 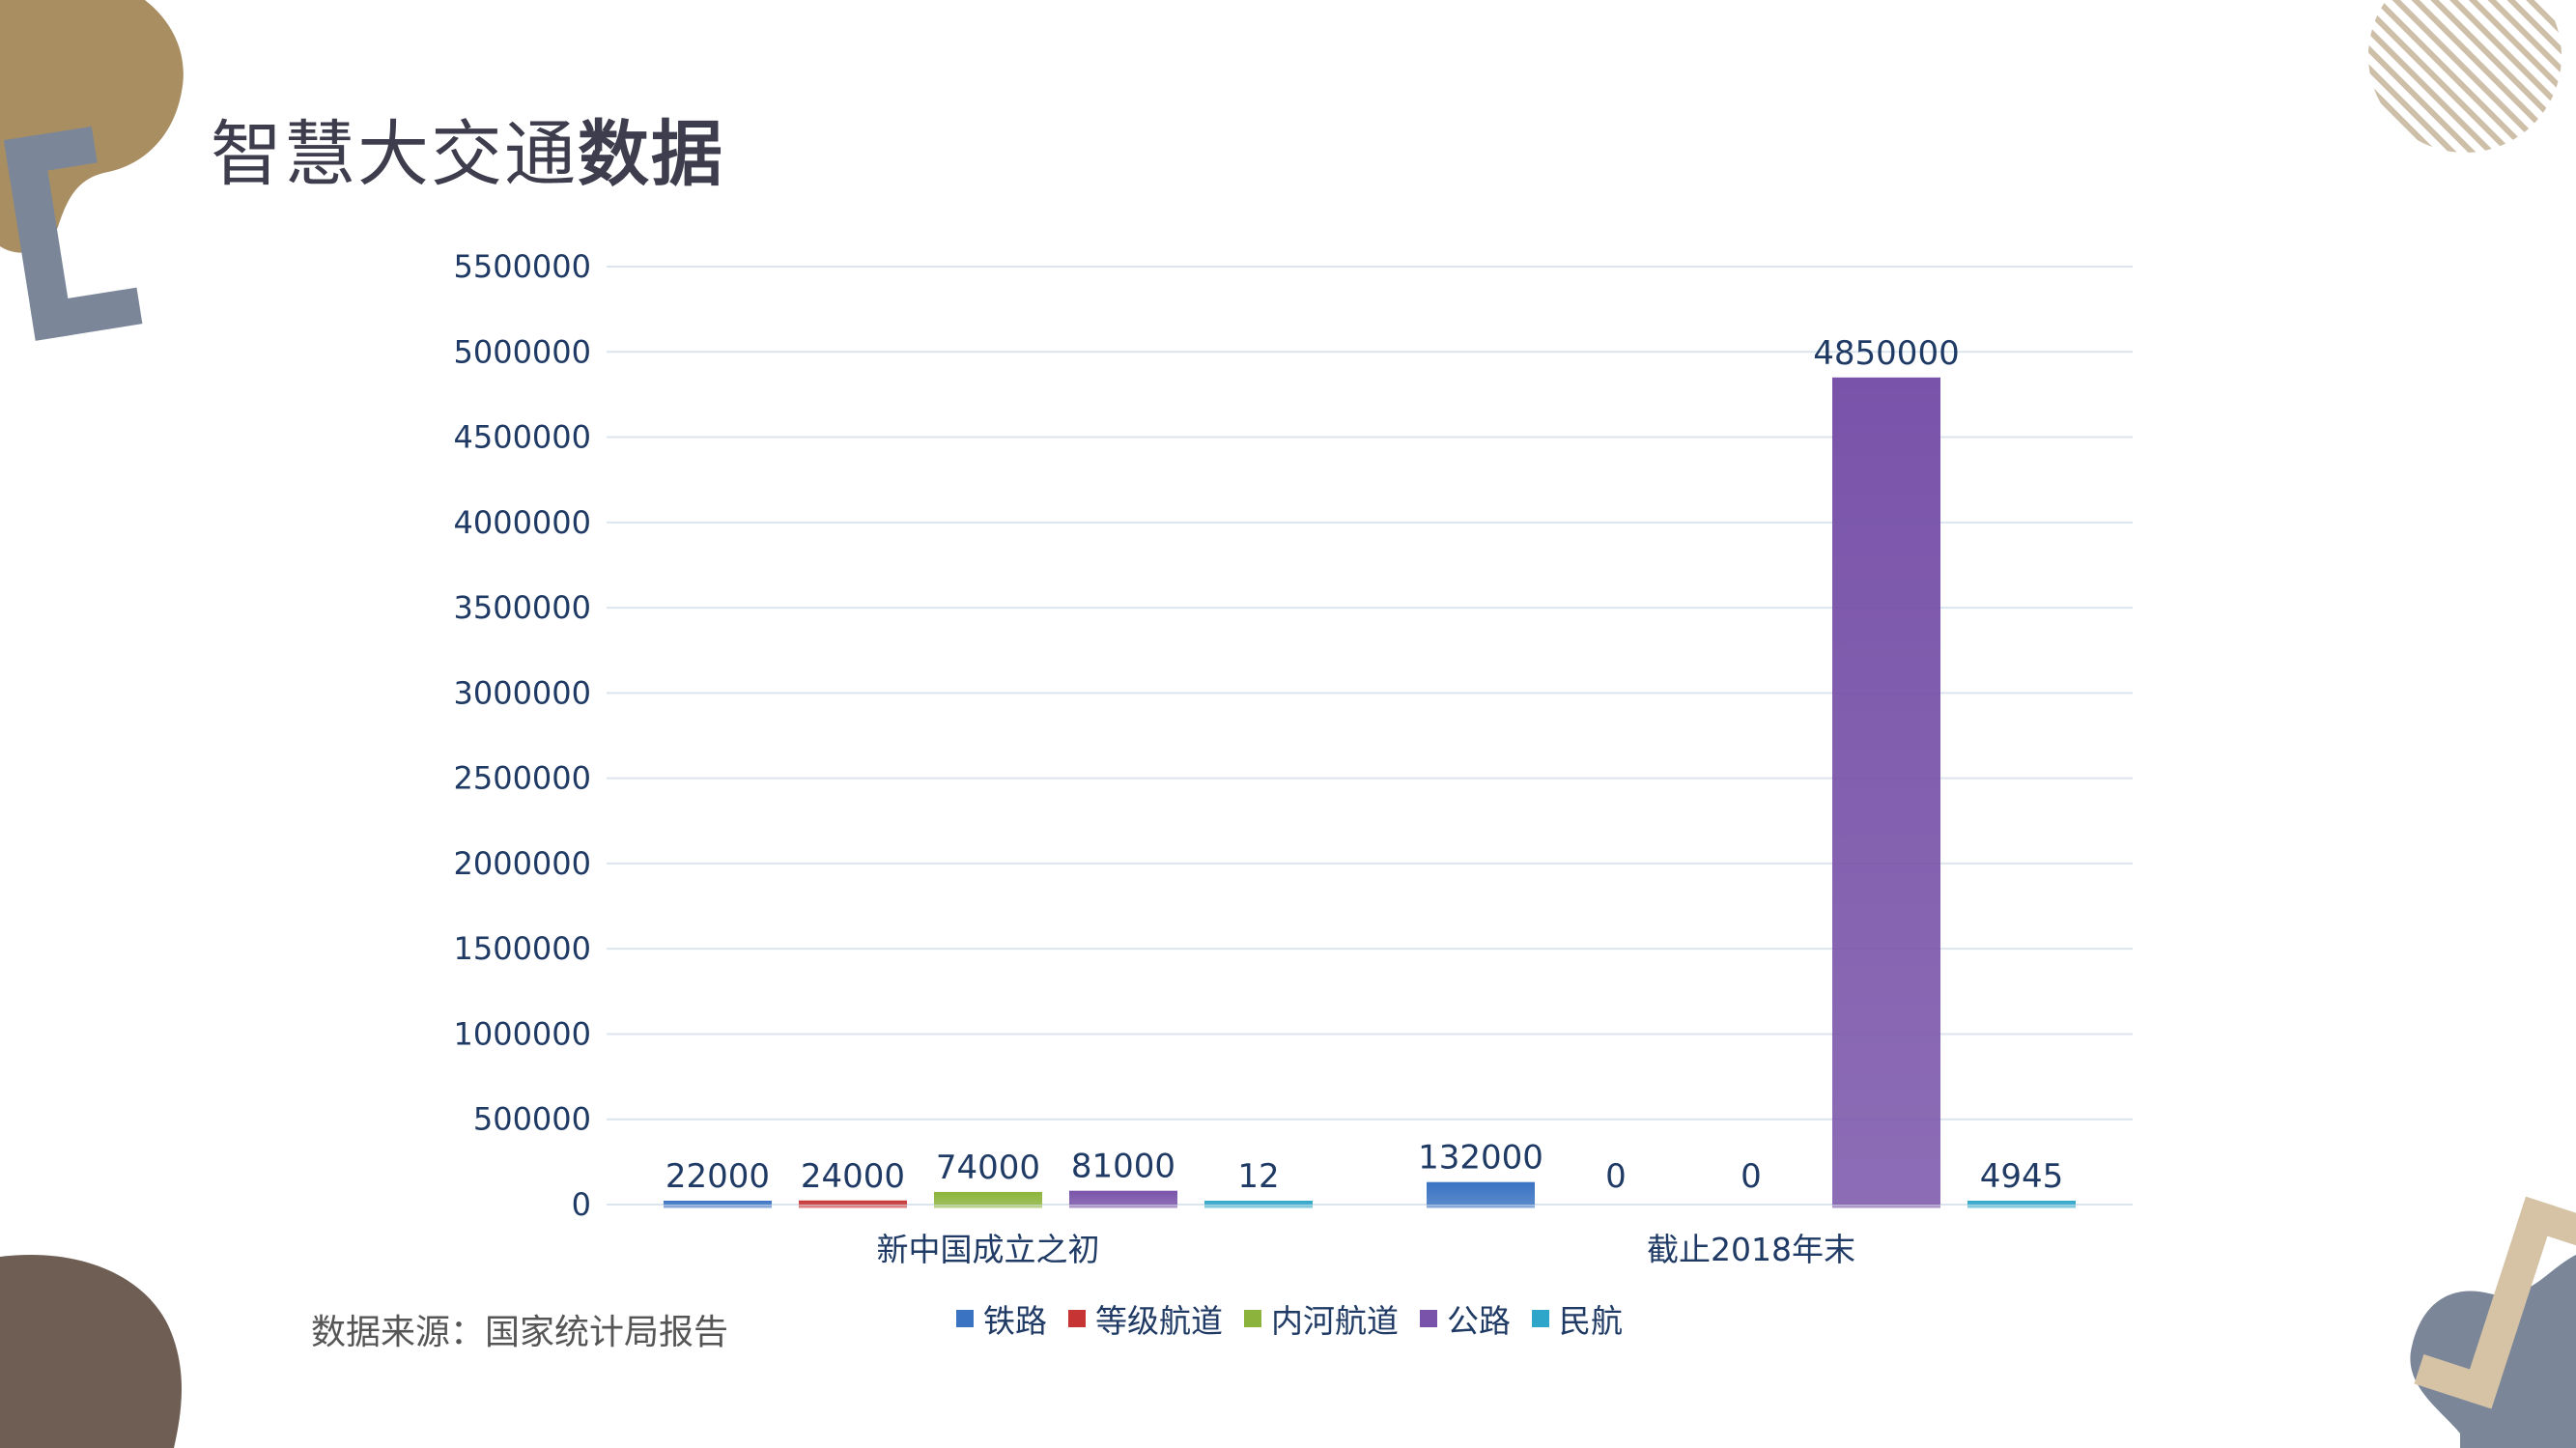 What do you see at coordinates (988, 1198) in the screenshot?
I see `bar-内河航道` at bounding box center [988, 1198].